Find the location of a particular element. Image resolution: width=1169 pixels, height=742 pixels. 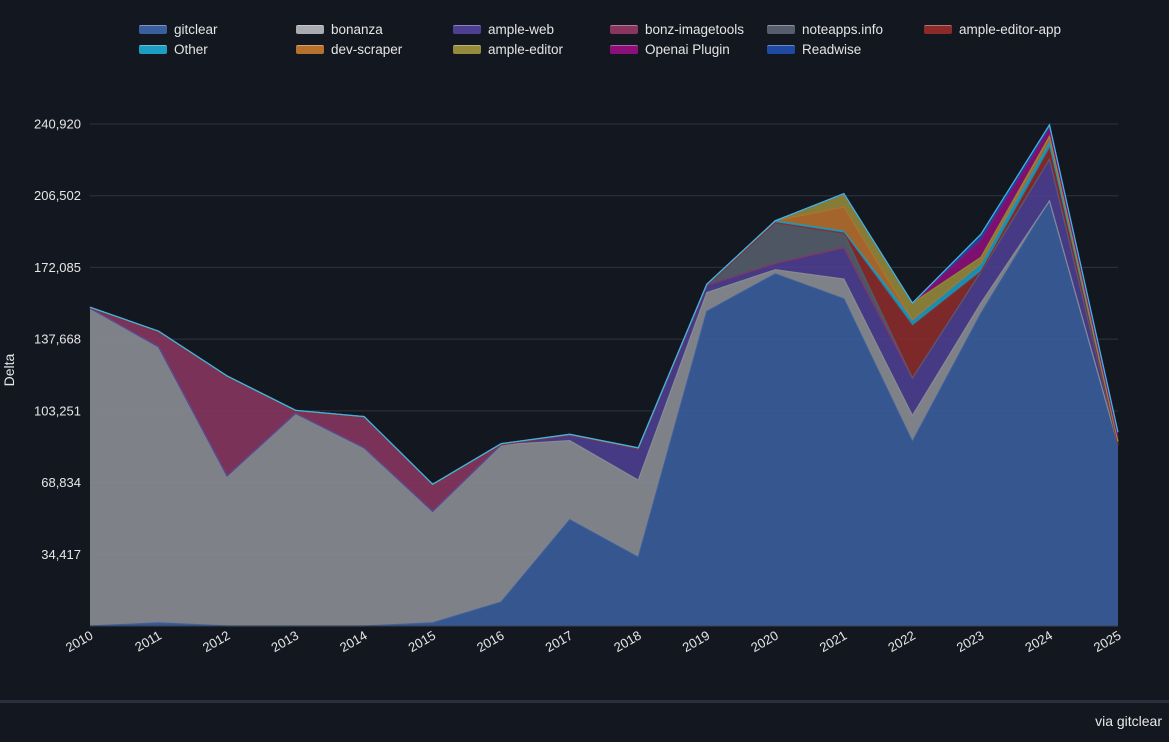

attribution-text: via gitclear is located at coordinates (1128, 721).